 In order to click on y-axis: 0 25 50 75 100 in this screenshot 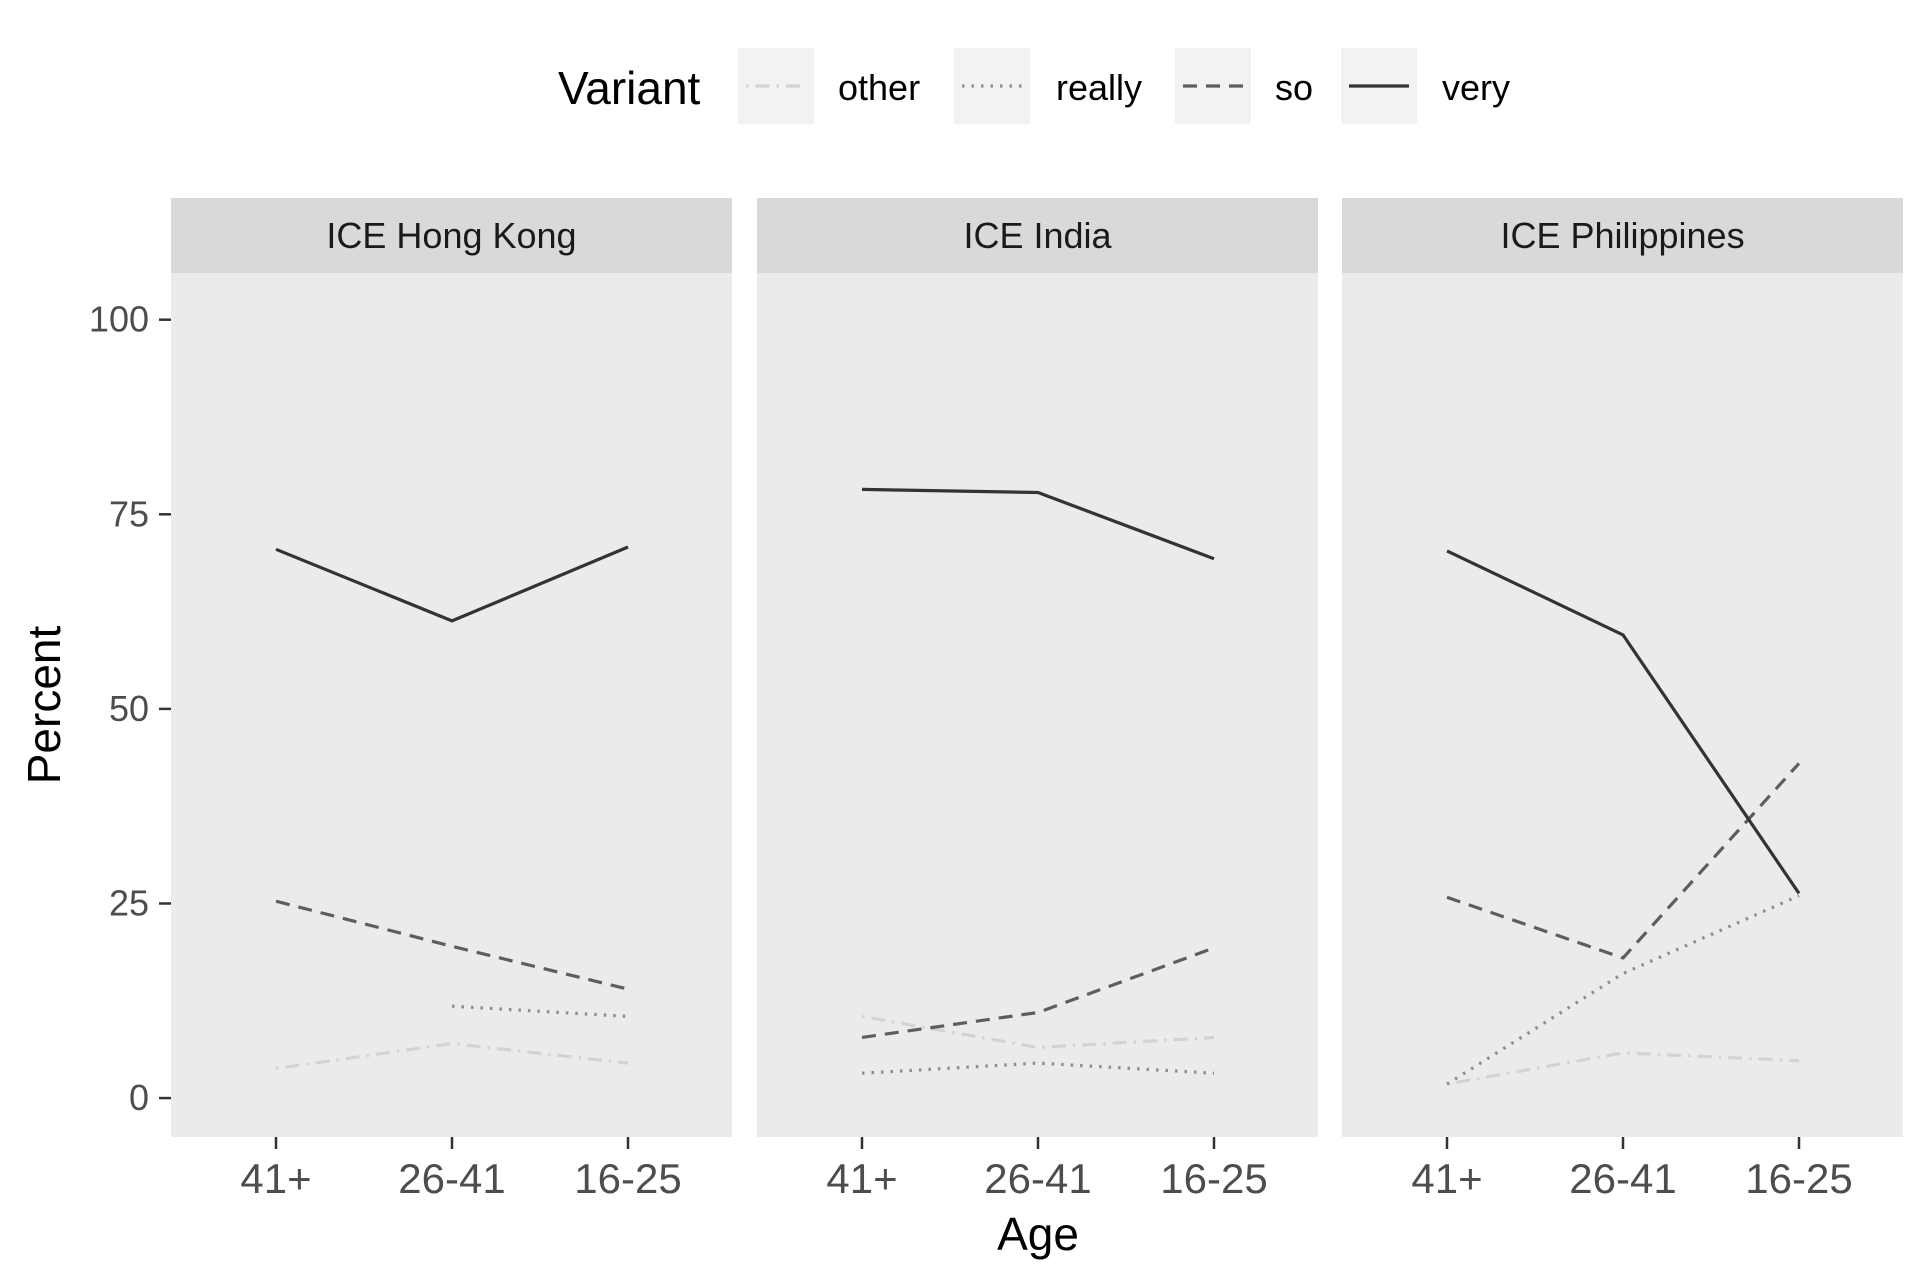, I will do `click(130, 708)`.